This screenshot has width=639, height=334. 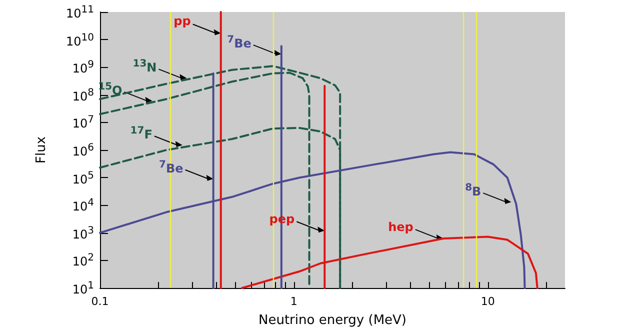 I want to click on y-tick-label: 10$^{3}$, so click(x=83, y=233).